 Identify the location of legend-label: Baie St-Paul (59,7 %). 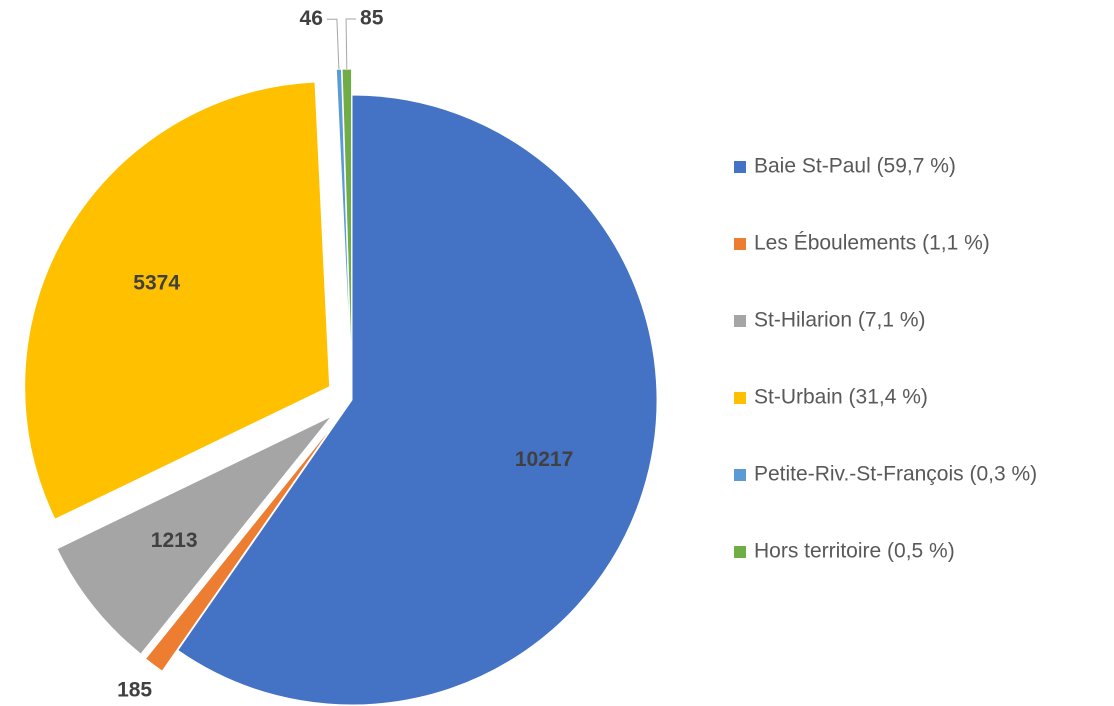
(855, 166).